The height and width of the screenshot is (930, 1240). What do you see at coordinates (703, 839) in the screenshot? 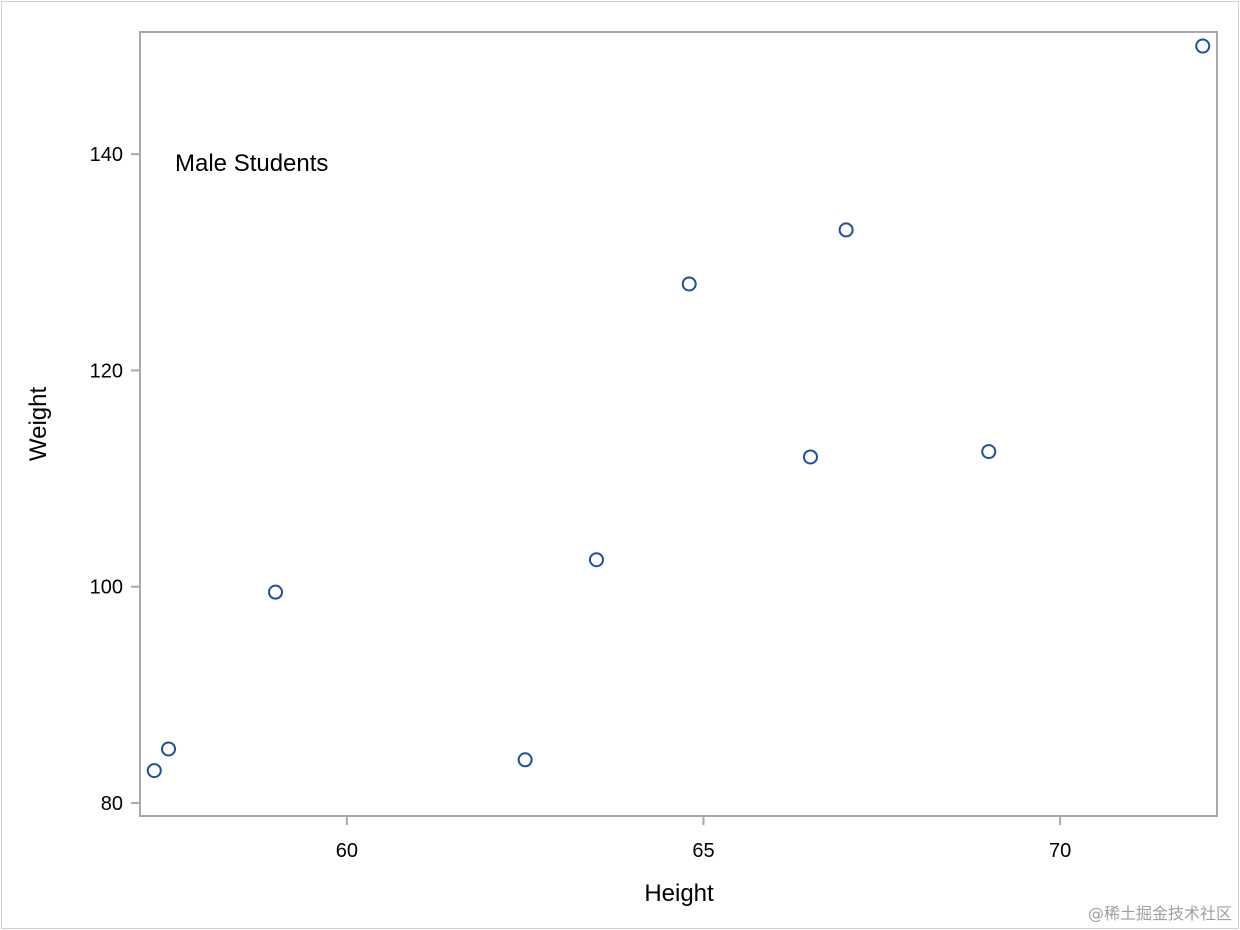
I see `x-axis: 60 65 70` at bounding box center [703, 839].